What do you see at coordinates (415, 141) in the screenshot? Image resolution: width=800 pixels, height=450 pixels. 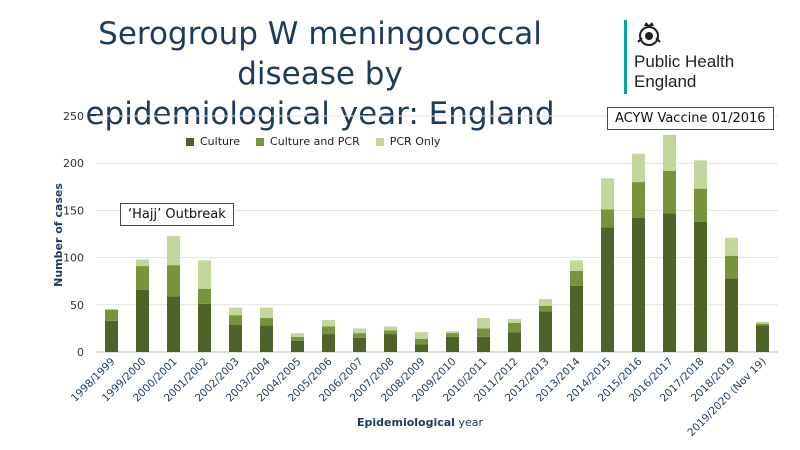 I see `legend-label: PCR Only` at bounding box center [415, 141].